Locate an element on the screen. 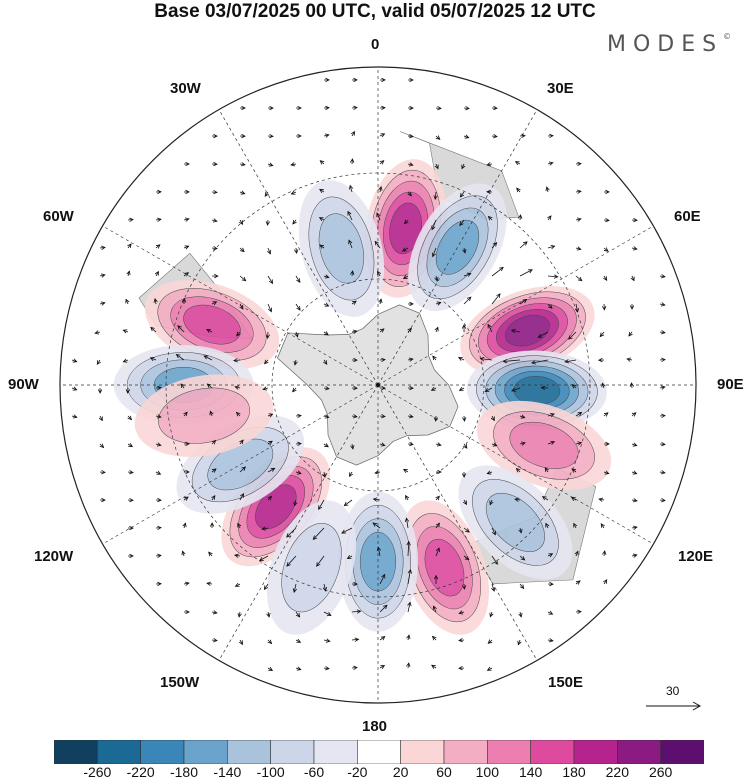 This screenshot has width=750, height=784. colorbar-tick-label: 20 is located at coordinates (401, 772).